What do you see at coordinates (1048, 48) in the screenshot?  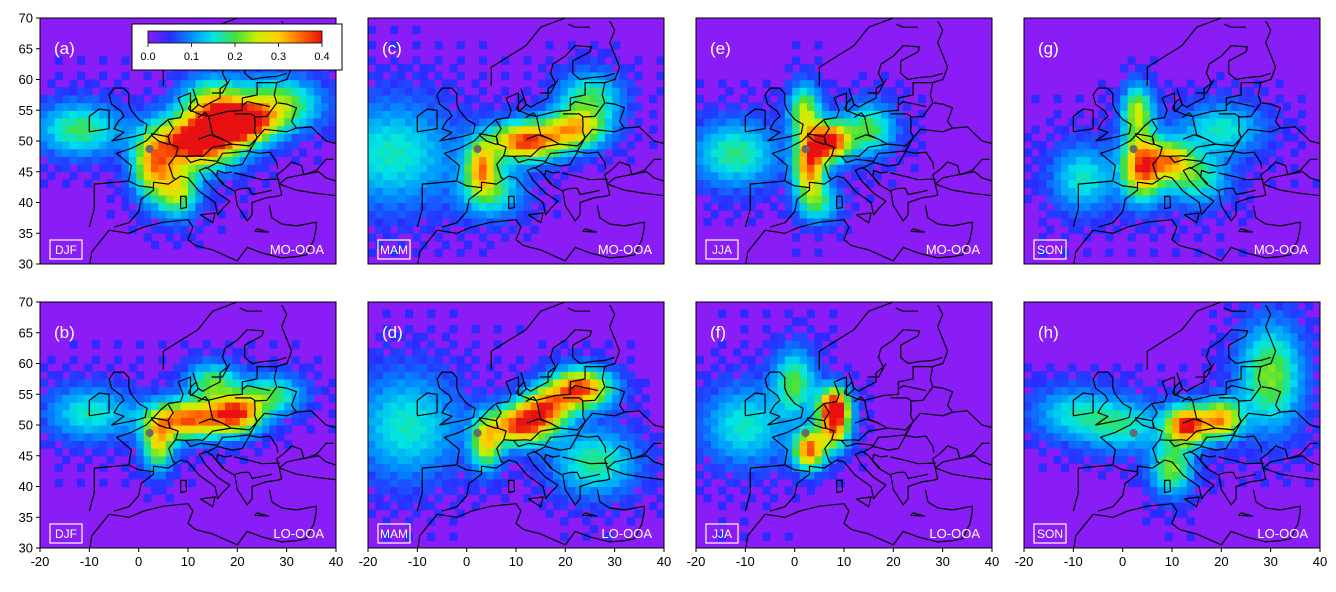 I see `panel-label: (g)` at bounding box center [1048, 48].